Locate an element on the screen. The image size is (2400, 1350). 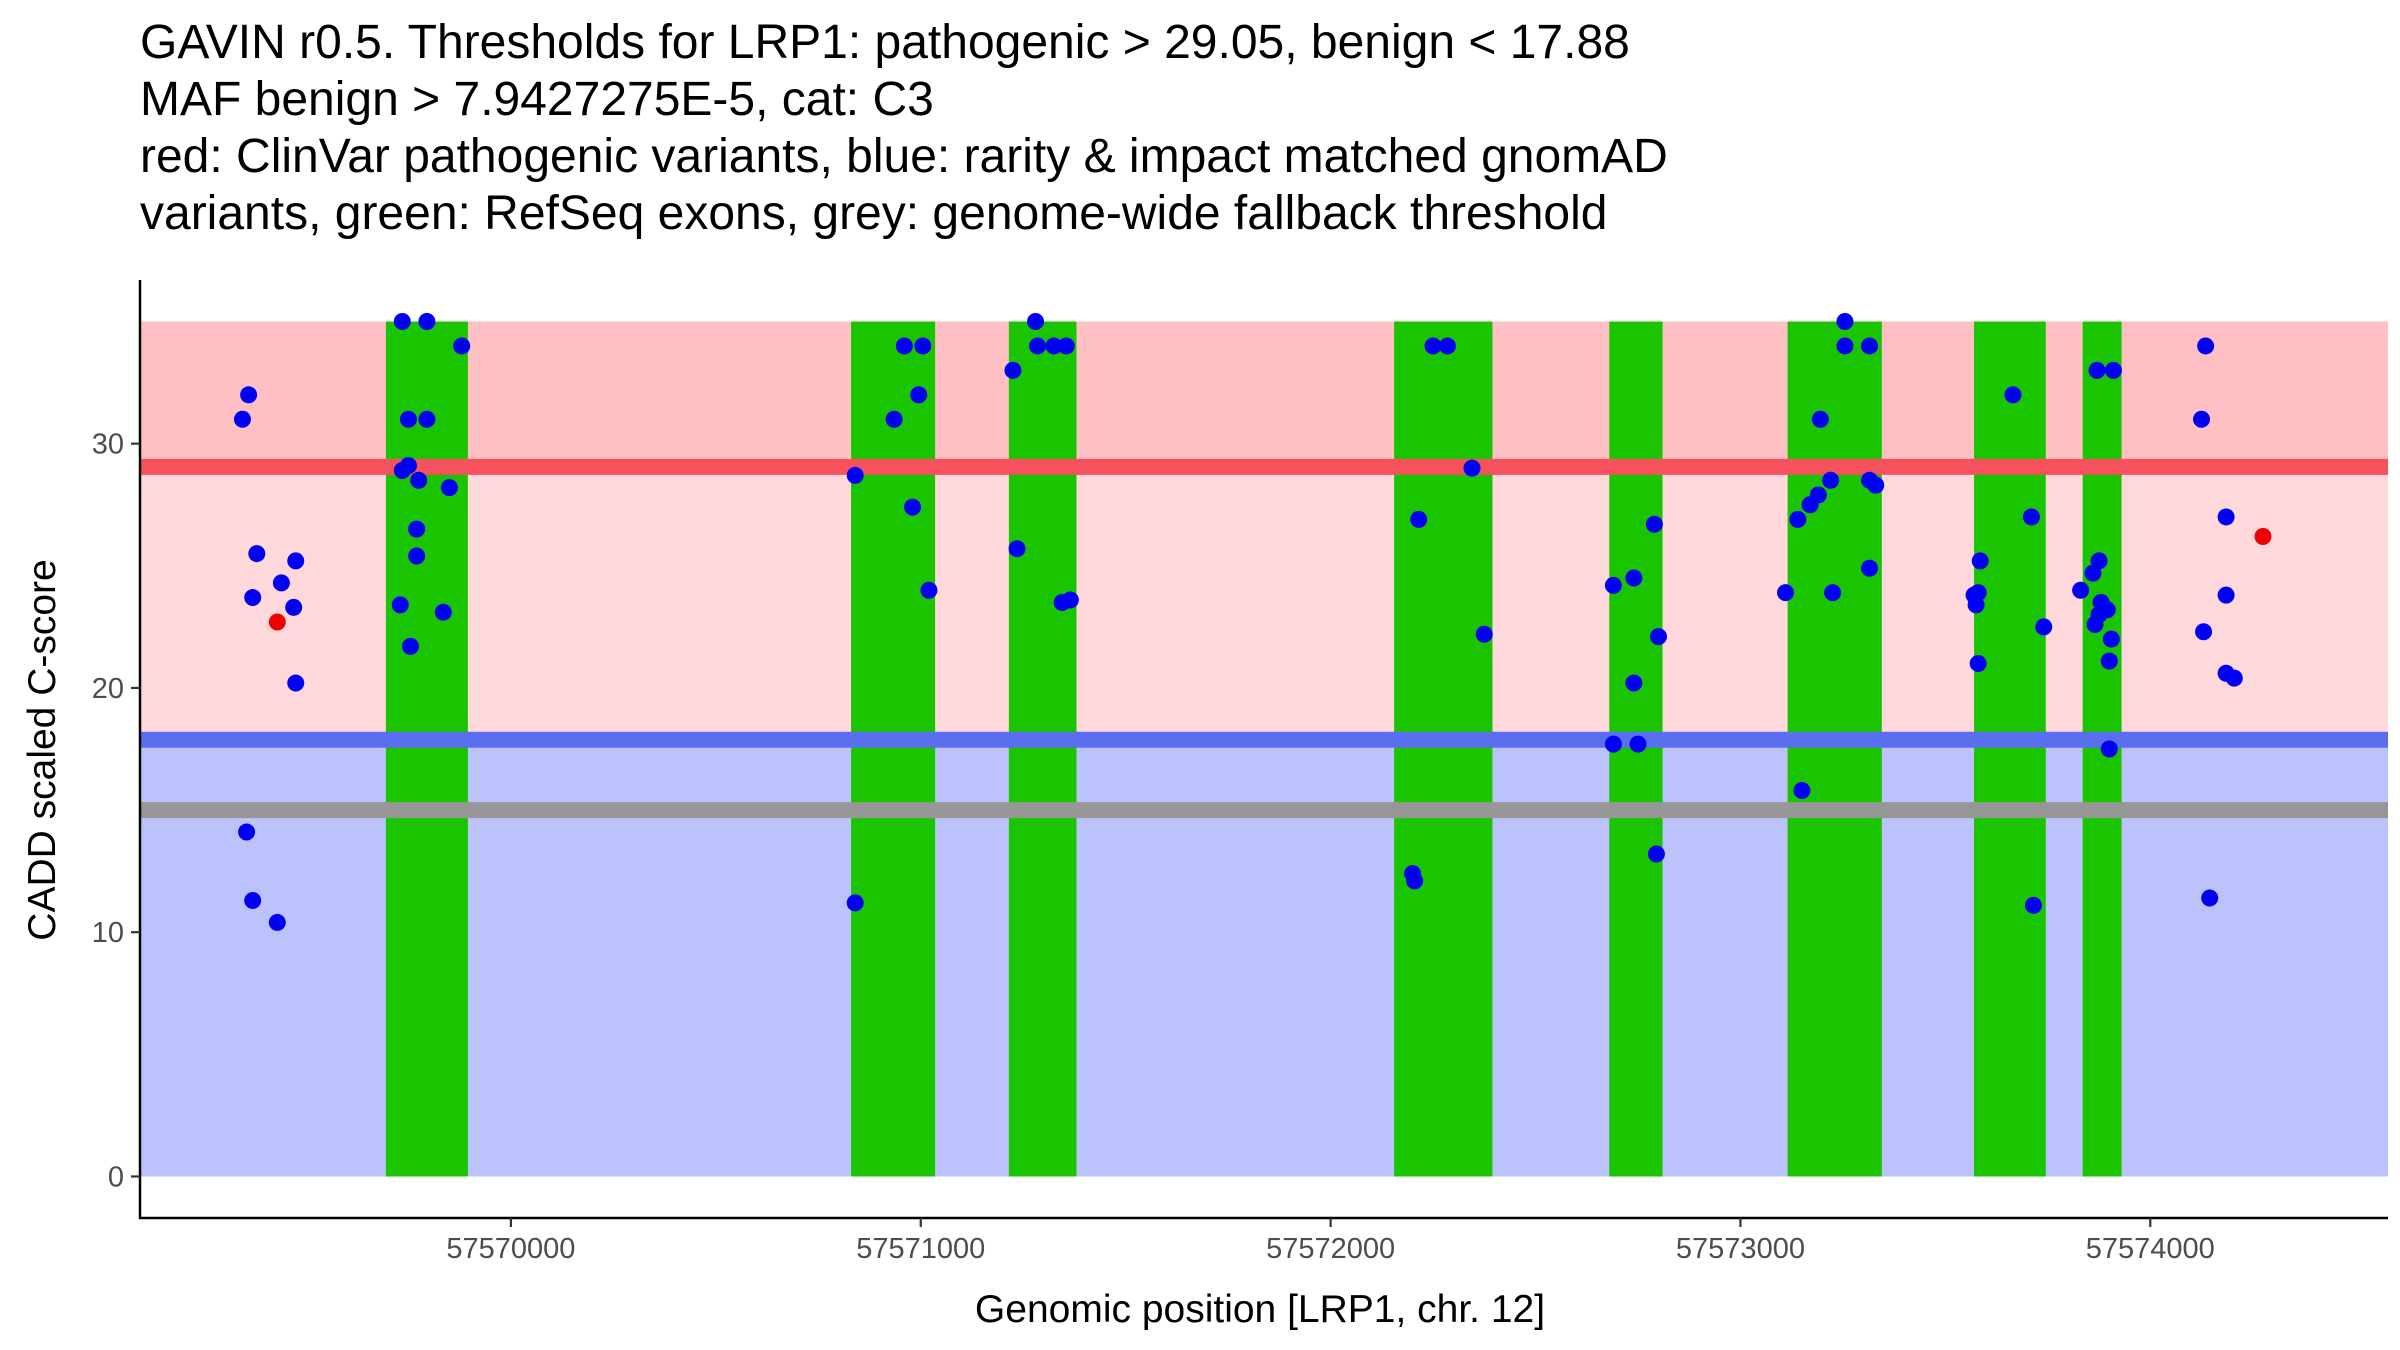
title-line-2: MAF benign > 7.9427275E-5, cat: C3 is located at coordinates (537, 99).